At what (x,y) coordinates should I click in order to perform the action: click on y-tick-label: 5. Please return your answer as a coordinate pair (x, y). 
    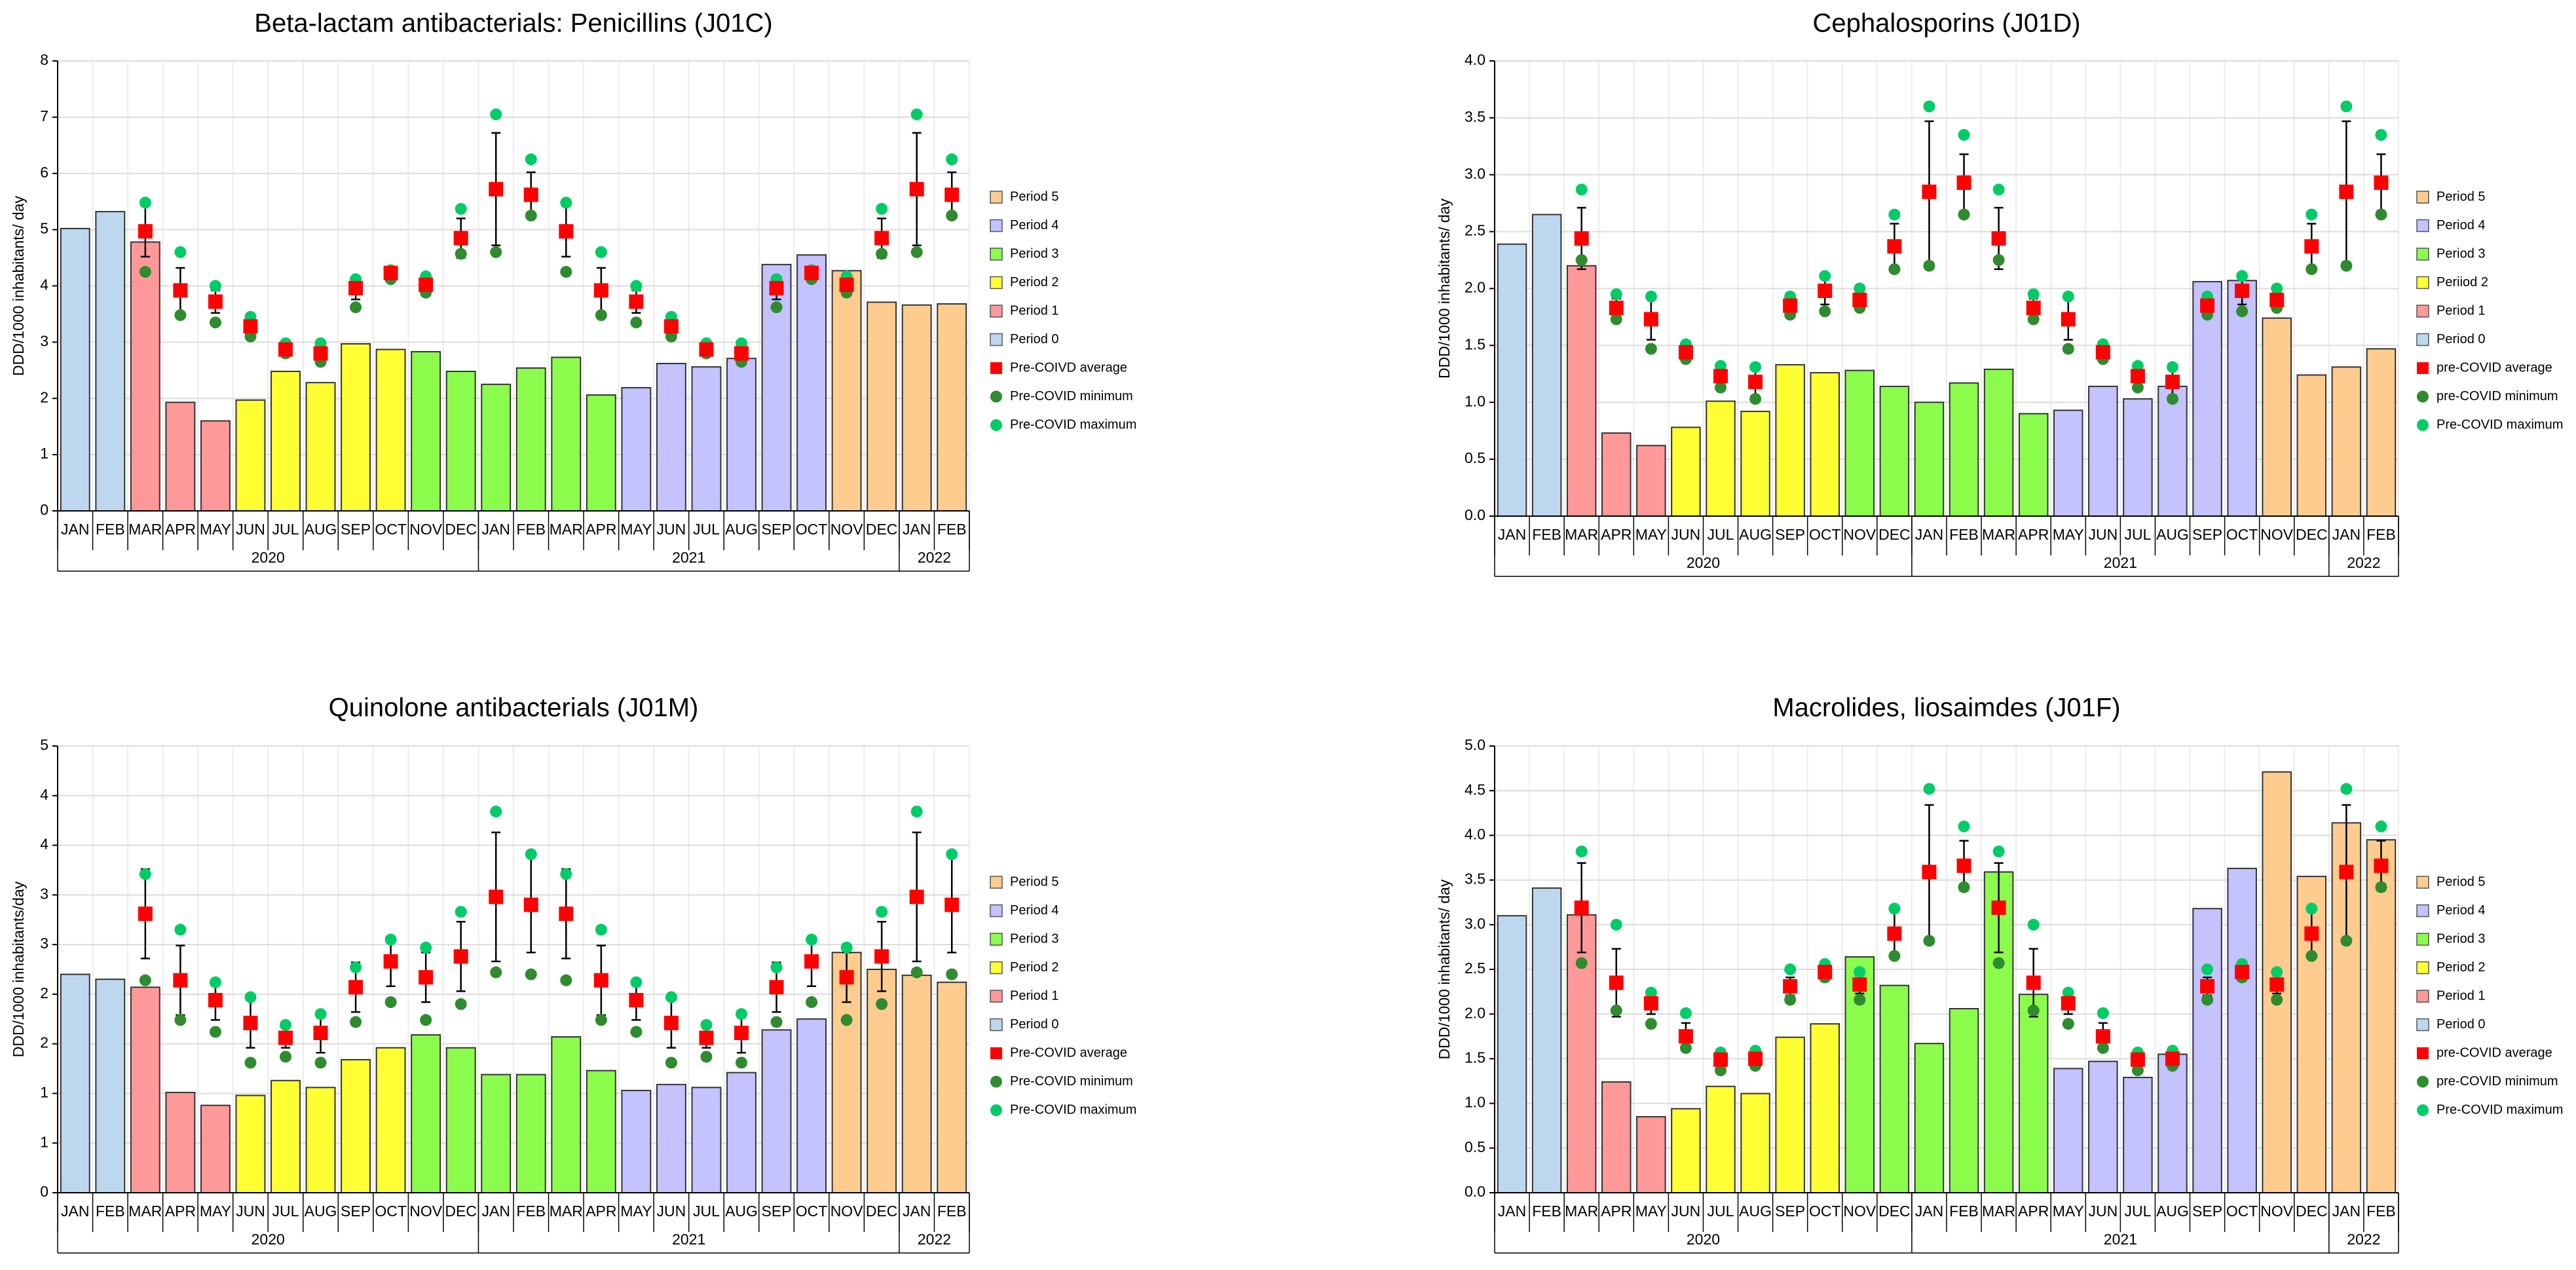
    Looking at the image, I should click on (44, 228).